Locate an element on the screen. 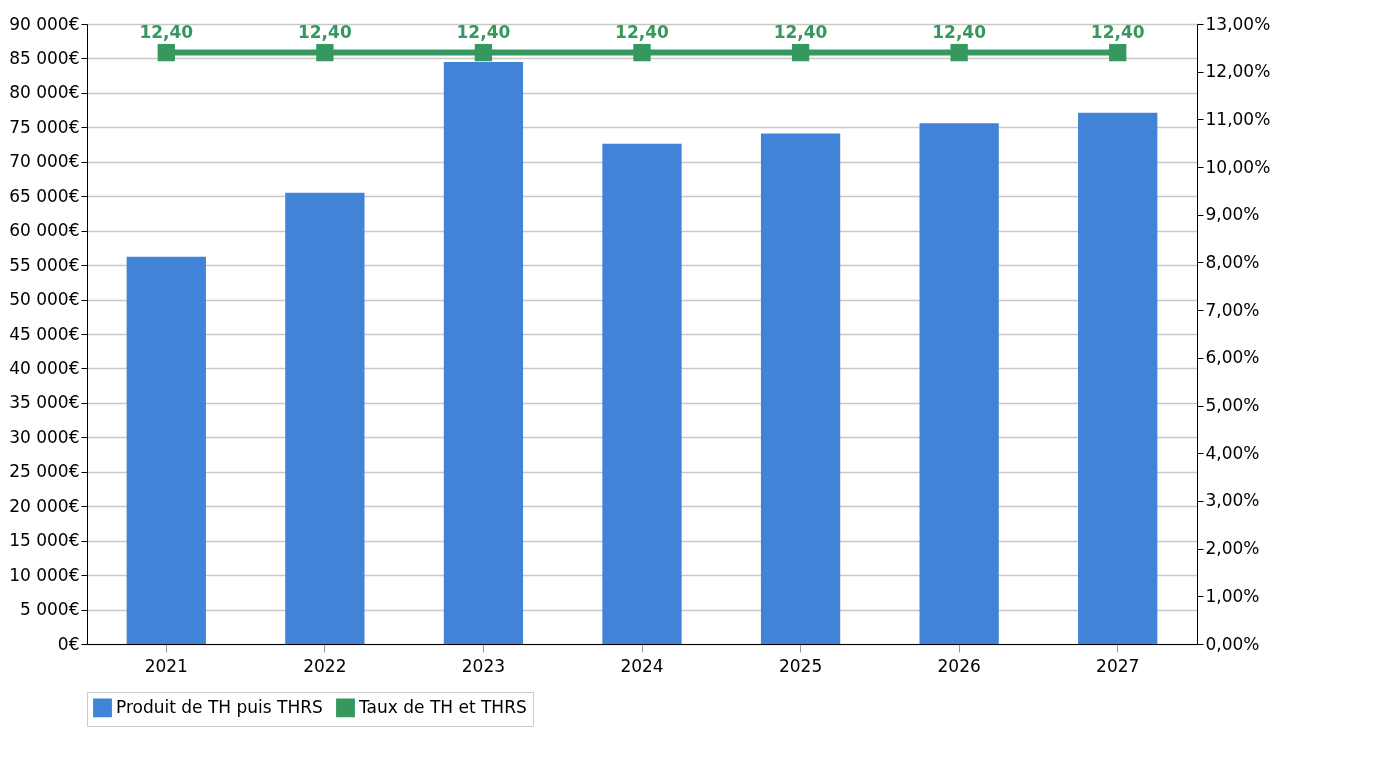  y2-tick-label: 3,00% is located at coordinates (1232, 500).